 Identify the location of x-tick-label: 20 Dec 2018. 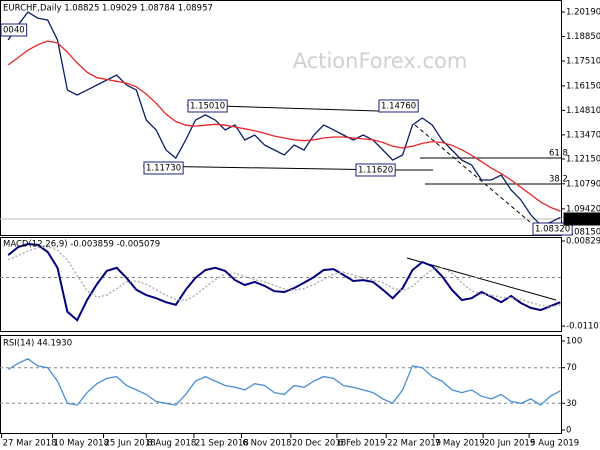
(319, 444).